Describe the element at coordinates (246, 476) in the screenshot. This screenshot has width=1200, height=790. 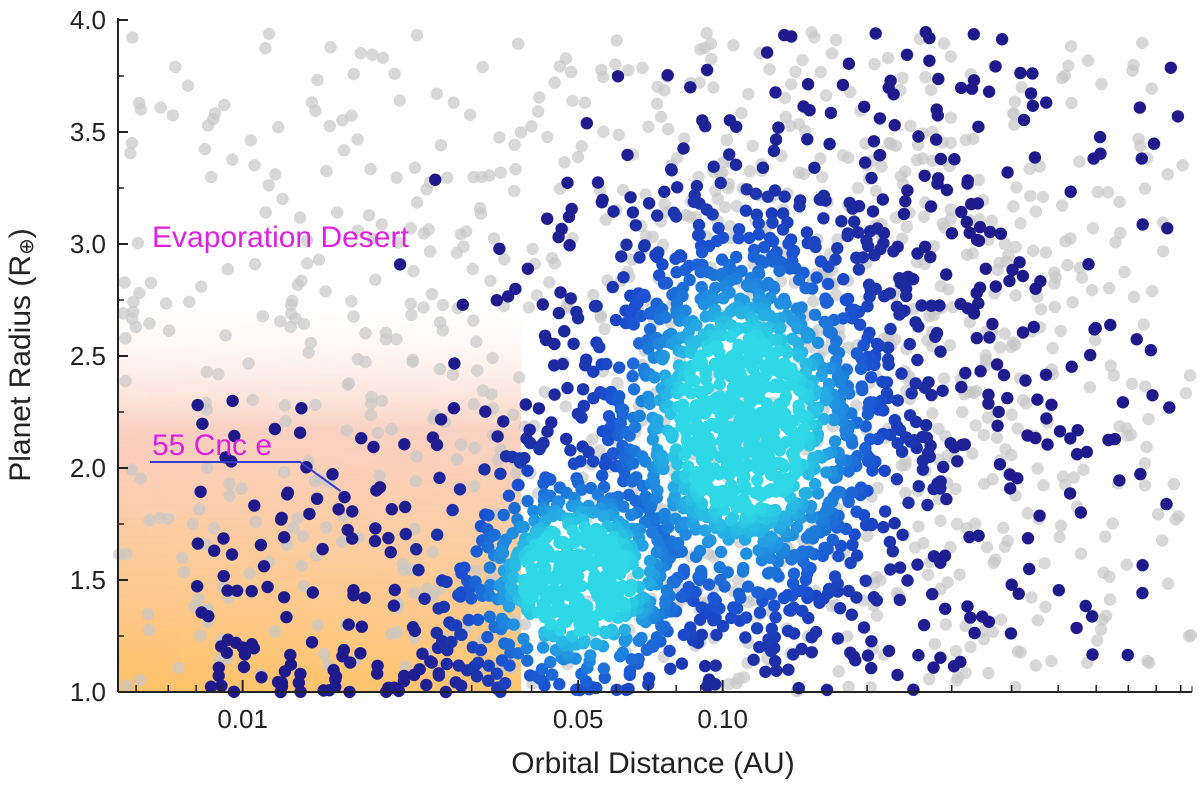
I see `55-cnc-e-leader-line` at that location.